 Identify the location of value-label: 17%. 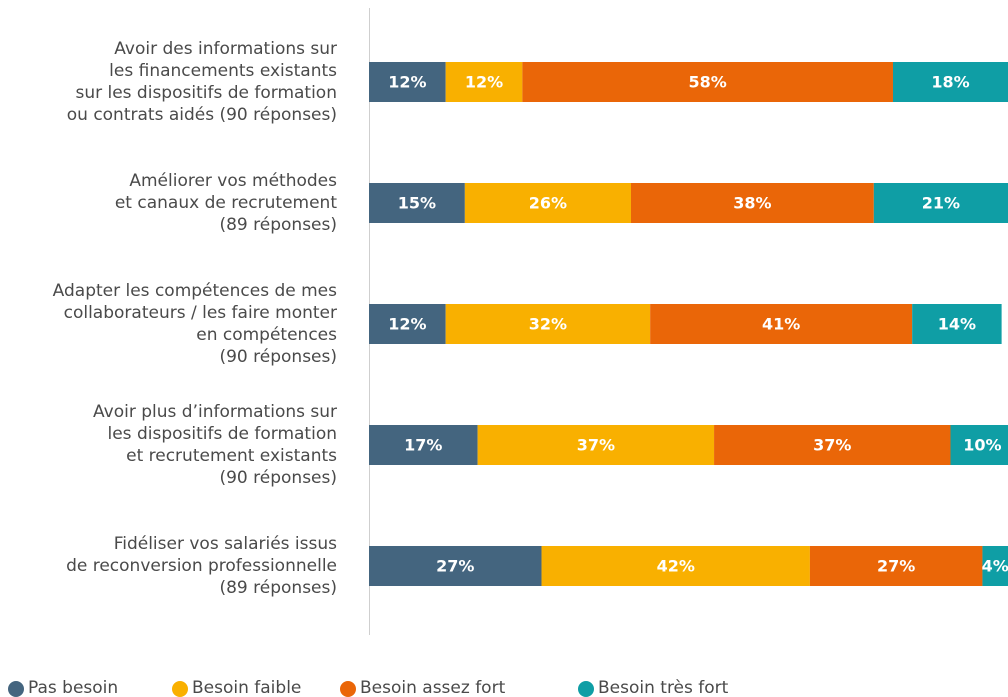
(423, 445).